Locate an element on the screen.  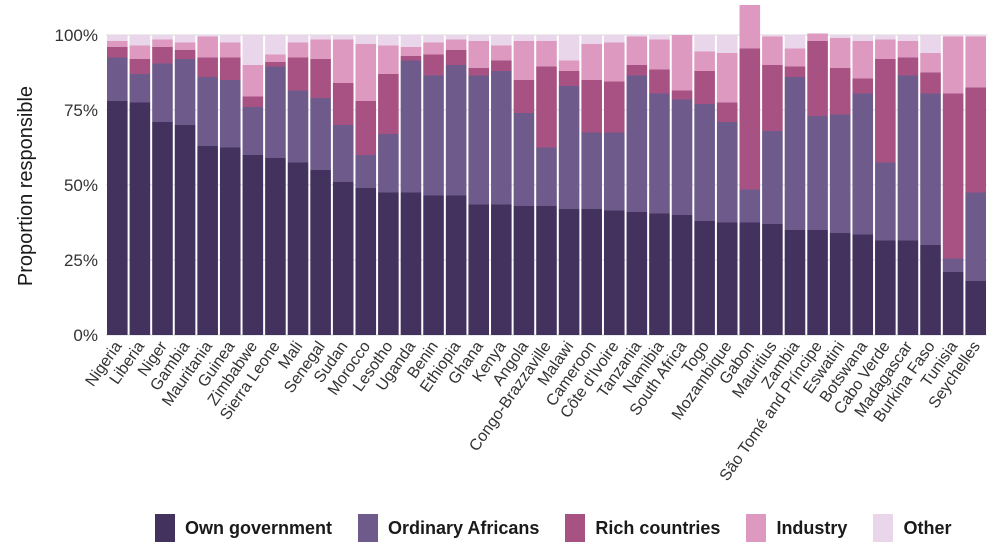
legend-swatch-industry is located at coordinates (756, 528).